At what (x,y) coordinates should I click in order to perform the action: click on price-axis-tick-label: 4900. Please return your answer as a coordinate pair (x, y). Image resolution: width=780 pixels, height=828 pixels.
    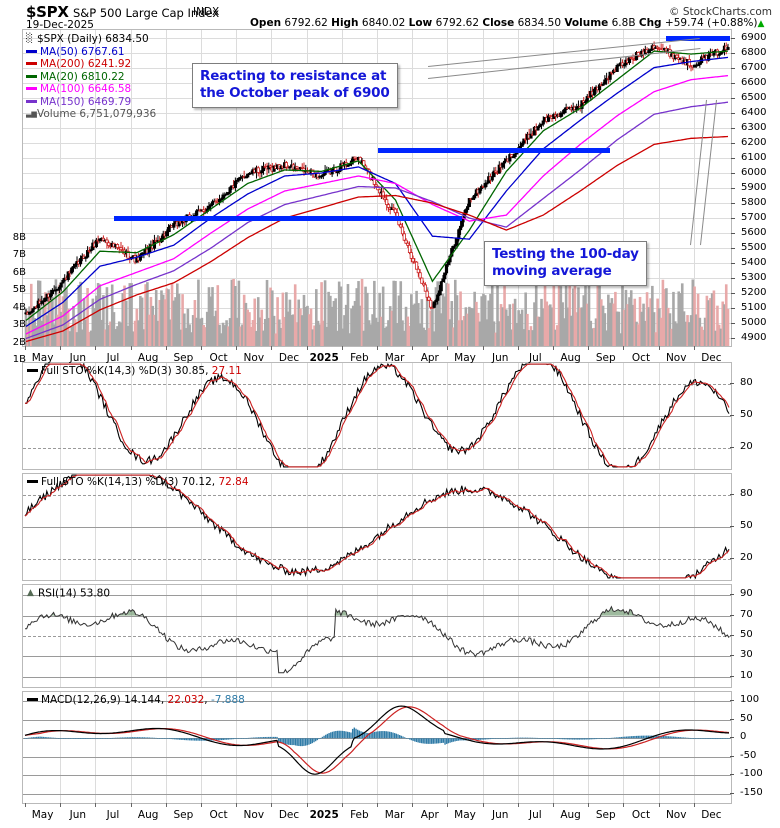
    Looking at the image, I should click on (754, 338).